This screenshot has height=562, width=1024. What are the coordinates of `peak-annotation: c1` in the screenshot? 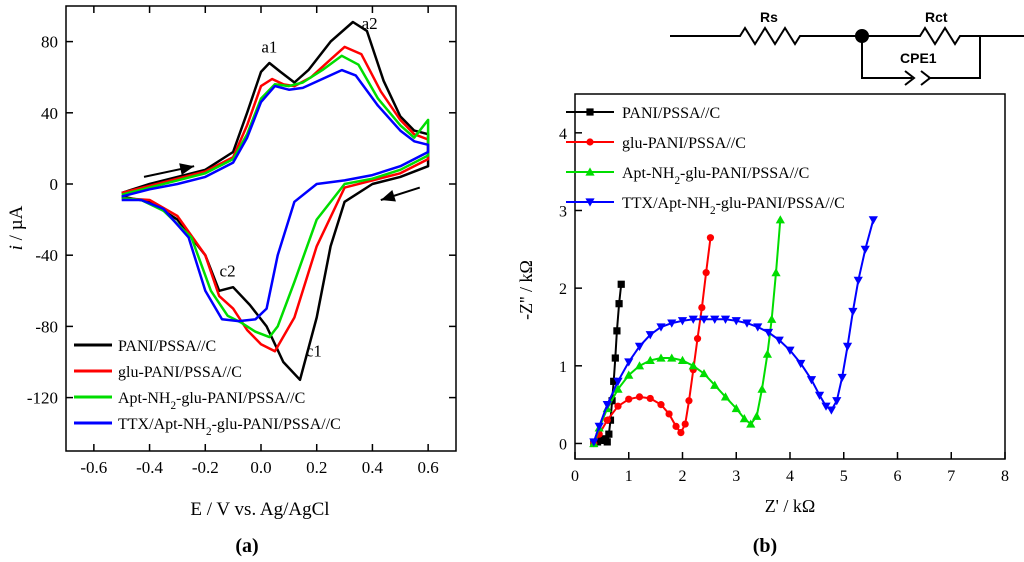 It's located at (314, 351).